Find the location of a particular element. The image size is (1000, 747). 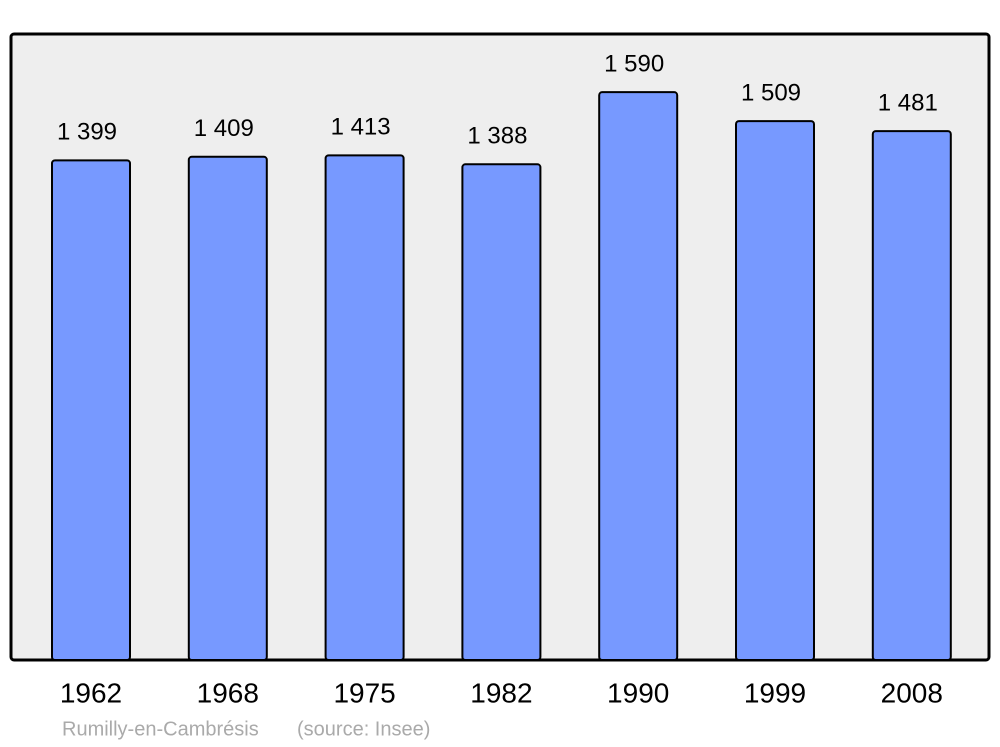

x-tick-label: 2008 is located at coordinates (912, 692).